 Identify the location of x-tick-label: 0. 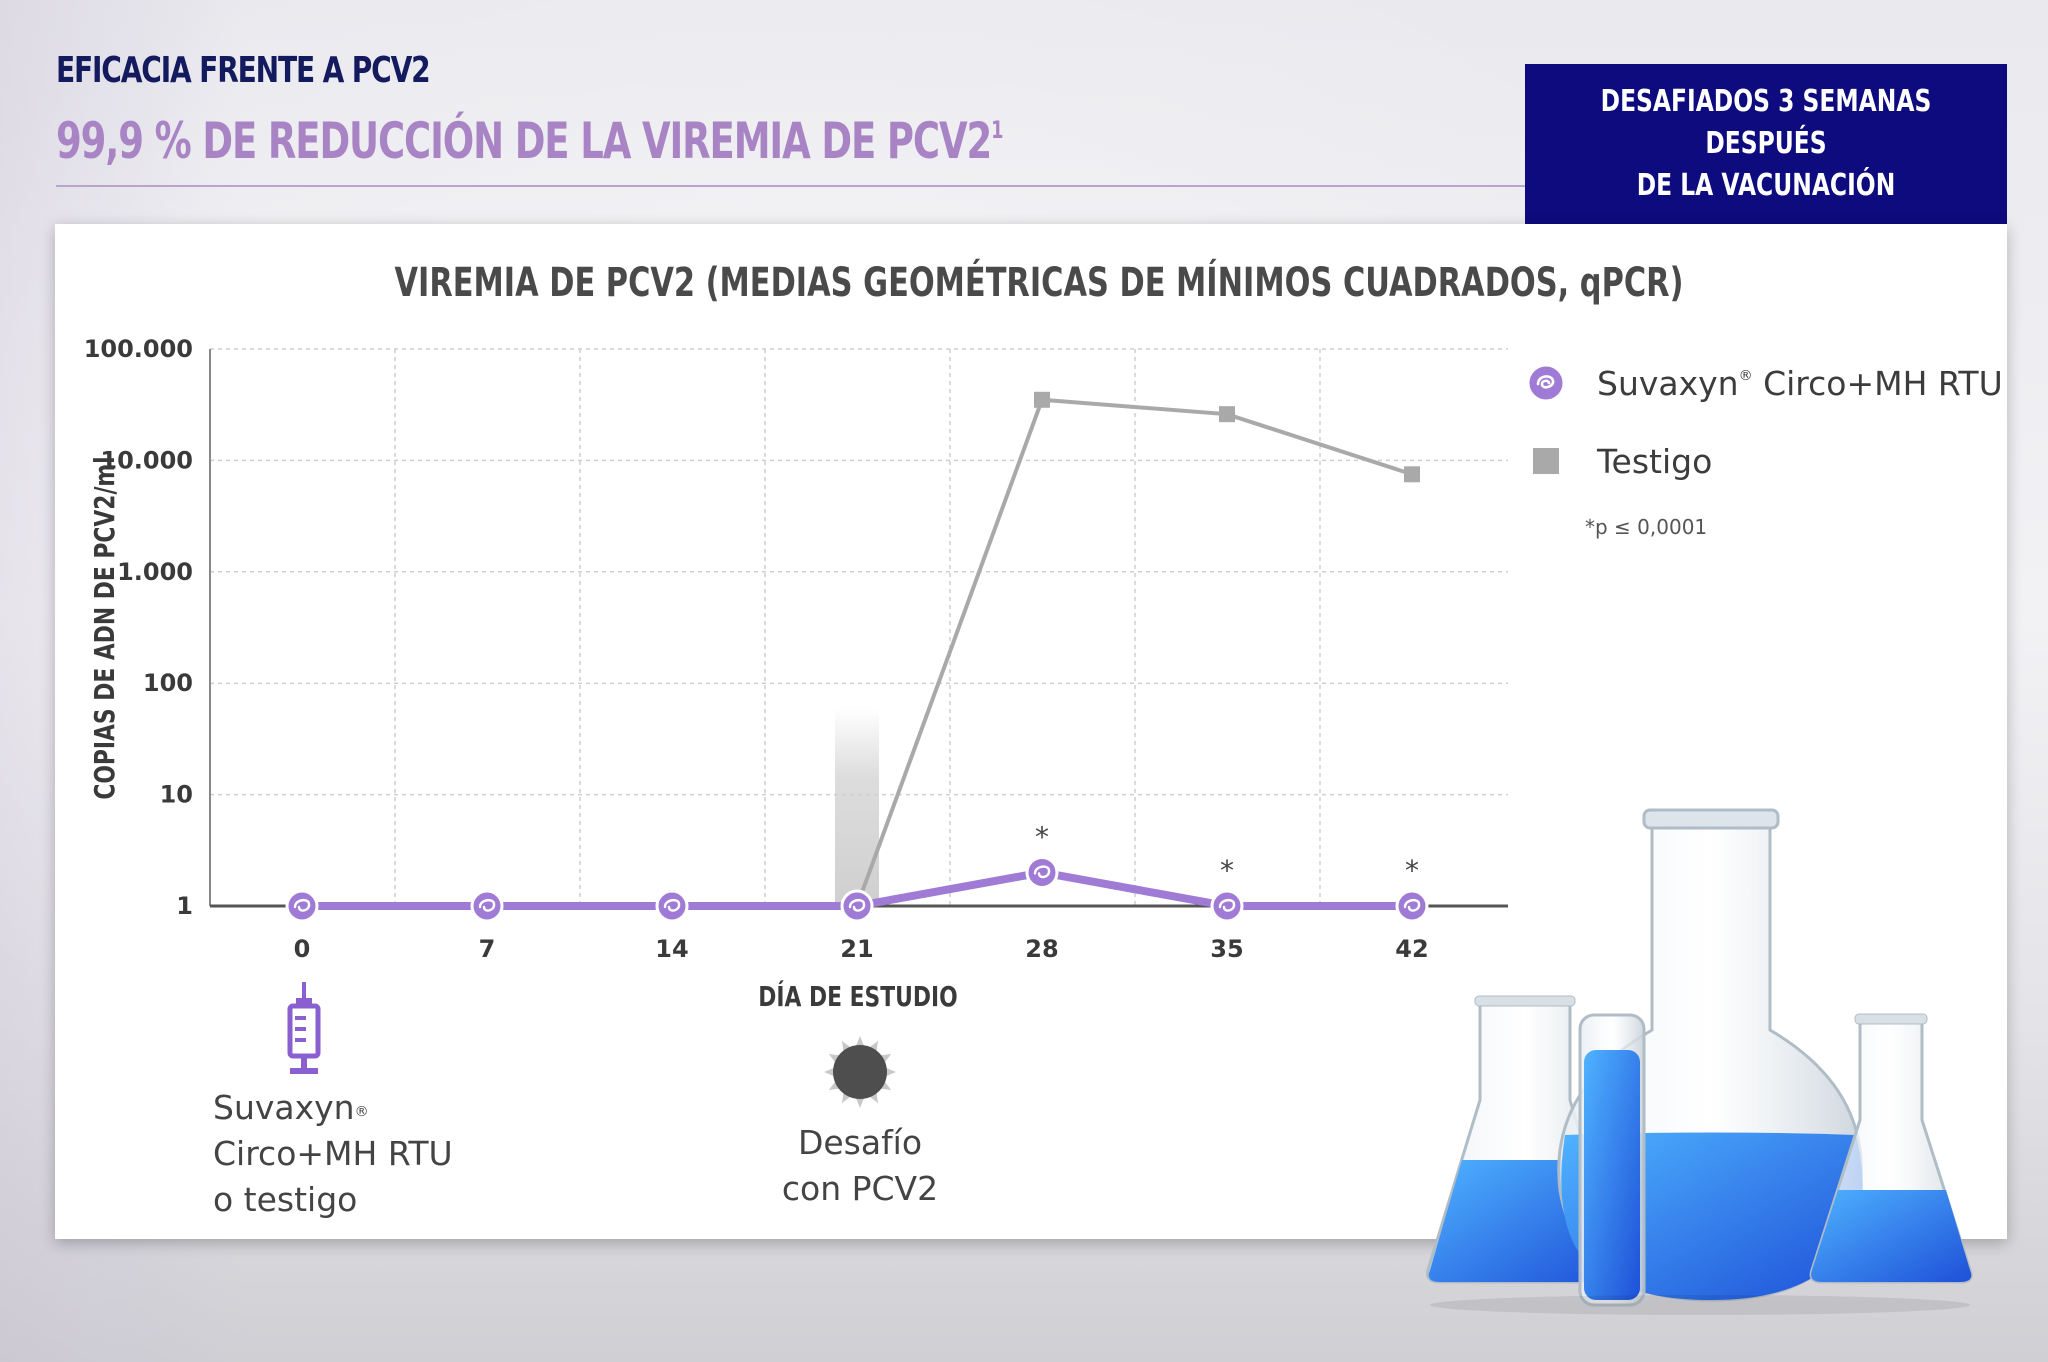
(302, 949).